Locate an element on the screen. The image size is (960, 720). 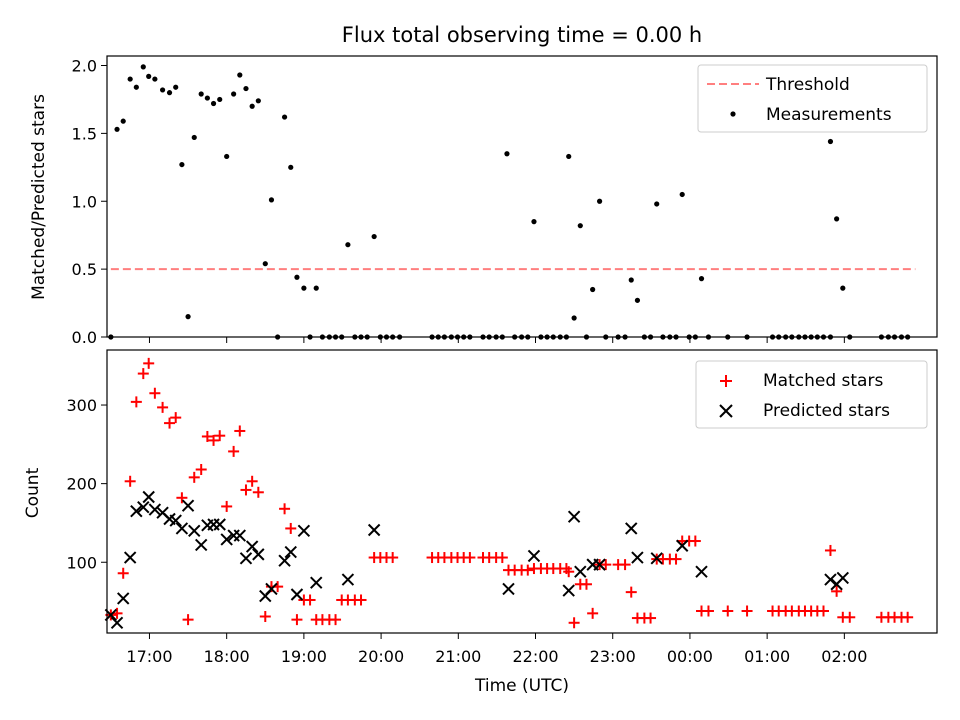
bottom-x-axis-label: Time (UTC) is located at coordinates (521, 686).